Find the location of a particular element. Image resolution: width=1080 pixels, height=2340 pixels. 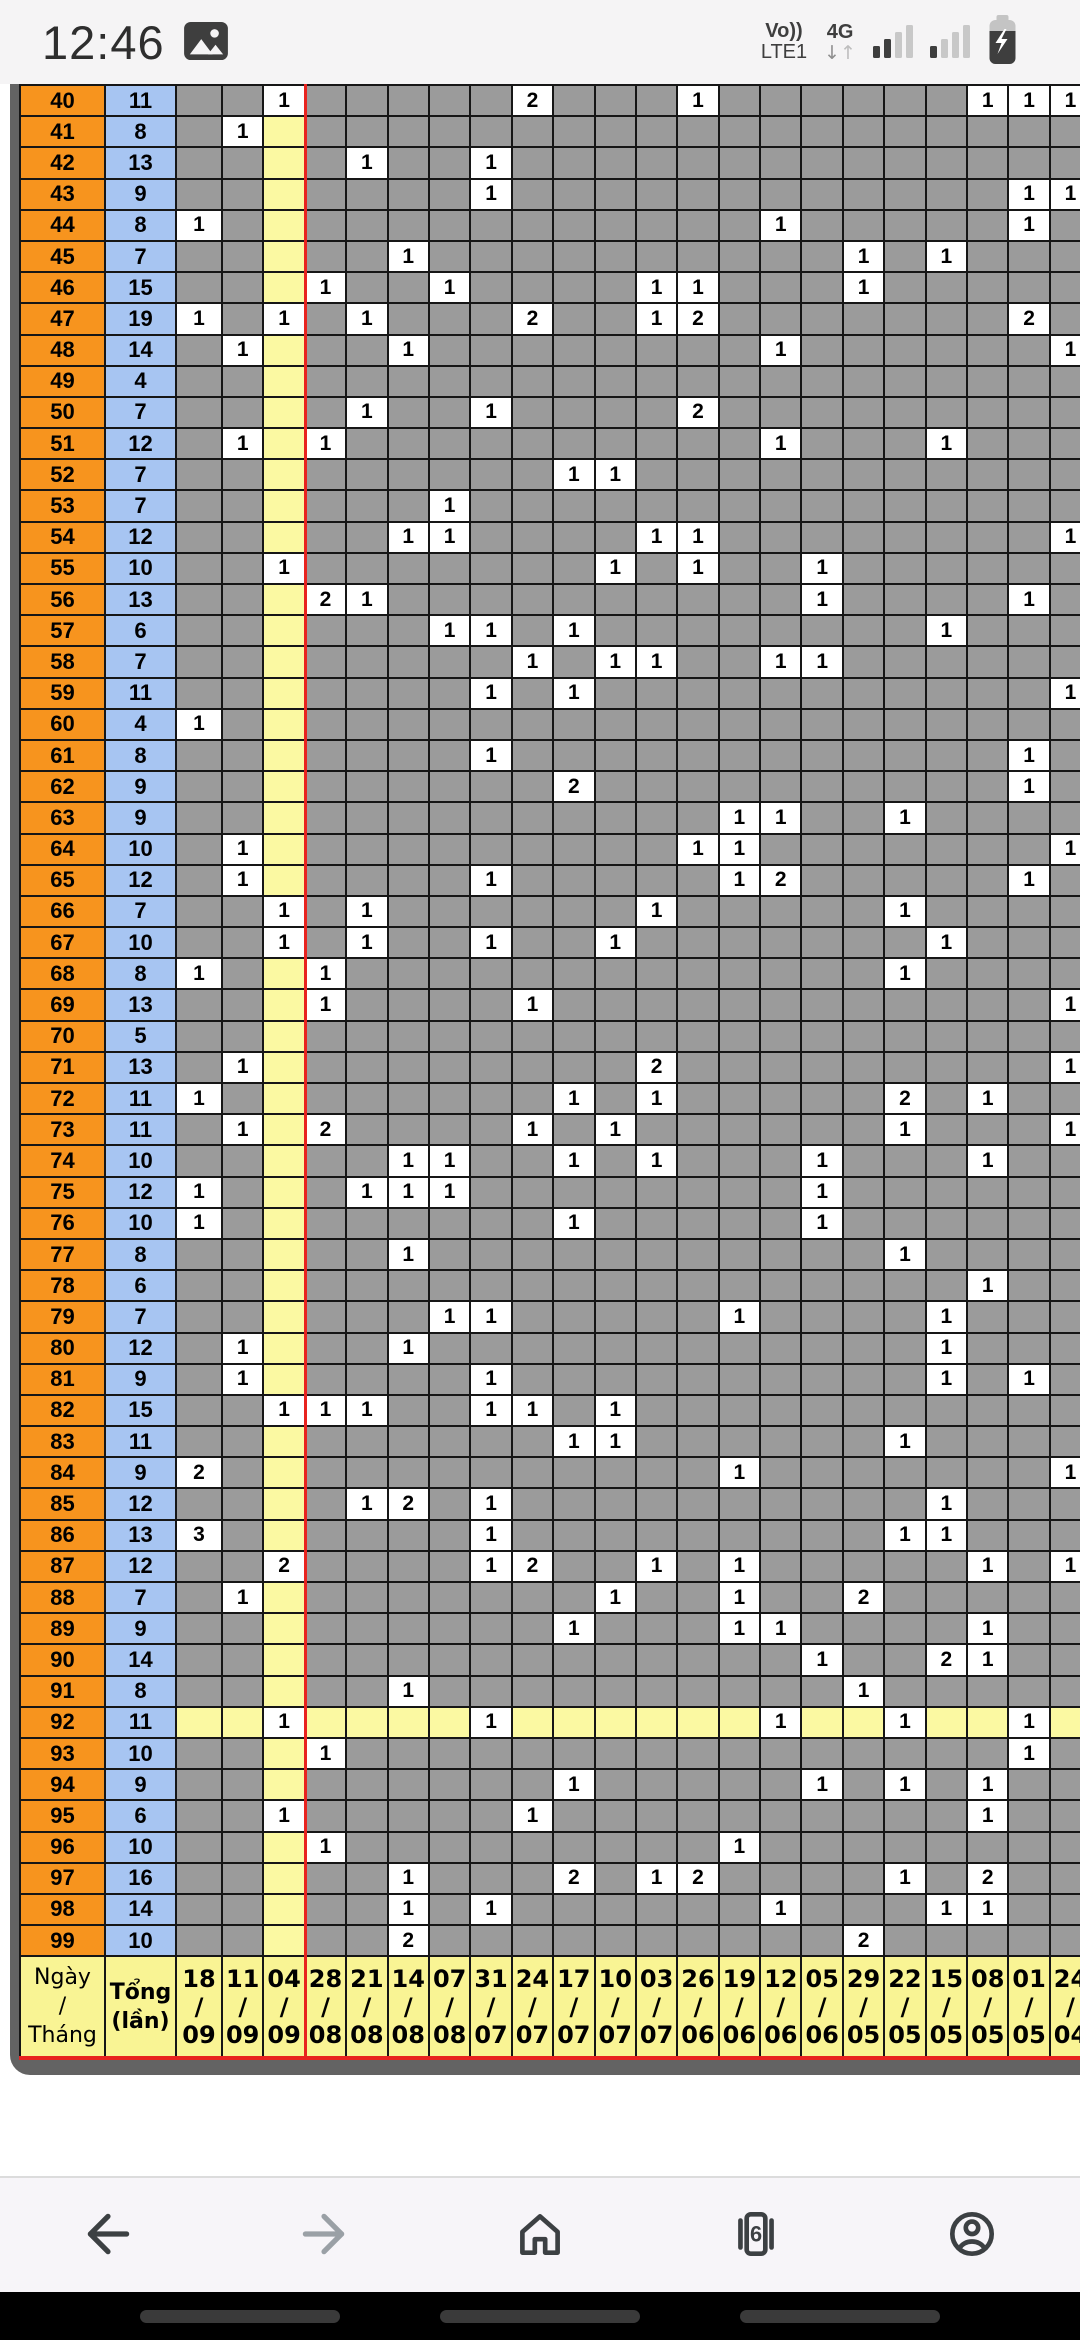

date-column-header: 24/04 is located at coordinates (1065, 2007).